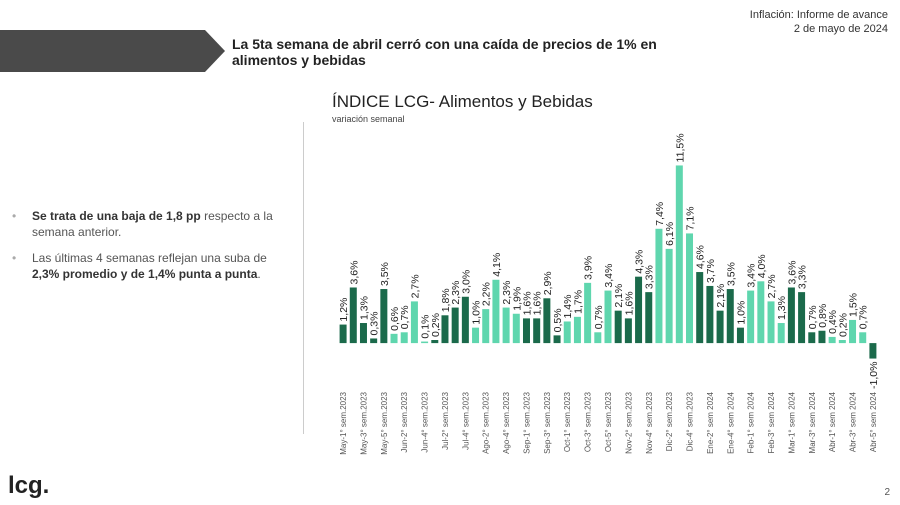 The height and width of the screenshot is (505, 900). What do you see at coordinates (853, 421) in the screenshot?
I see `x-tick-label: Abr-3° sem 2024` at bounding box center [853, 421].